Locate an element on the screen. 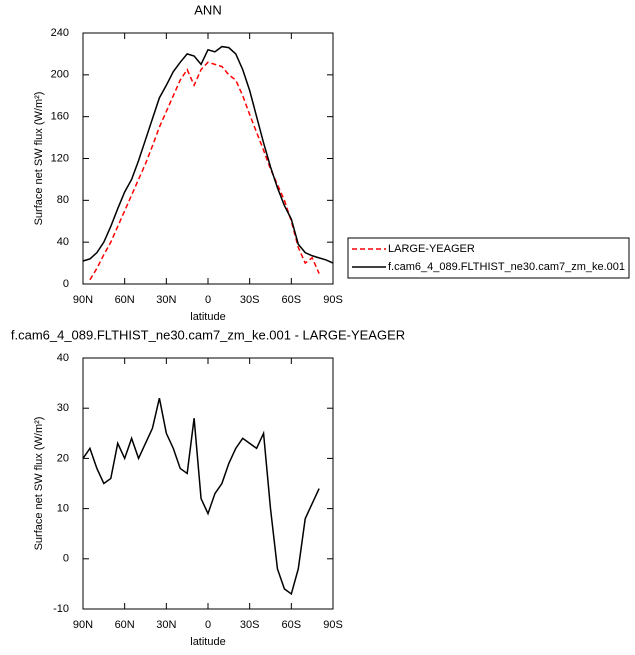  y-tick-label: -10 is located at coordinates (61, 609).